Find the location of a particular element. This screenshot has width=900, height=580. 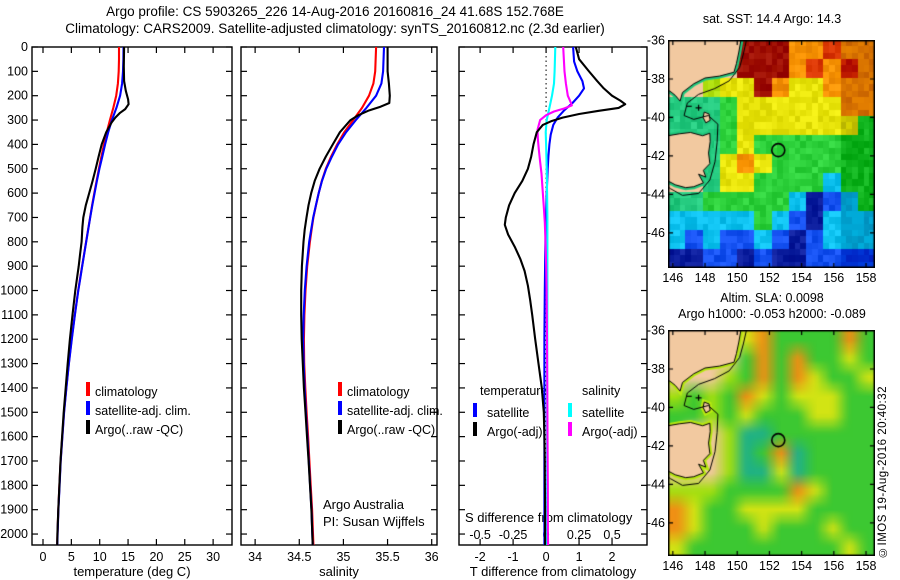

difference-series-s-satellite is located at coordinates (550, 295).